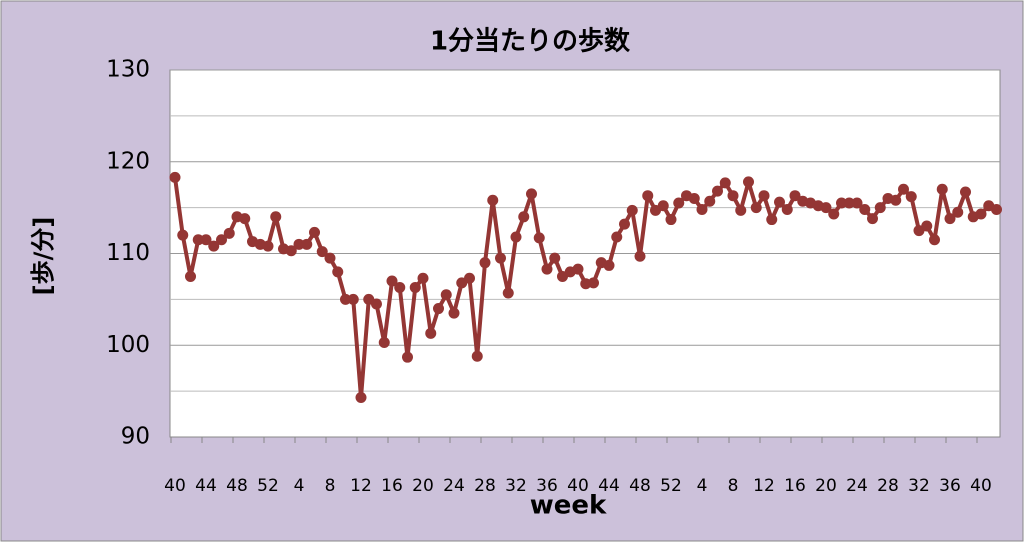  Describe the element at coordinates (826, 486) in the screenshot. I see `x-tick-label: 20` at that location.